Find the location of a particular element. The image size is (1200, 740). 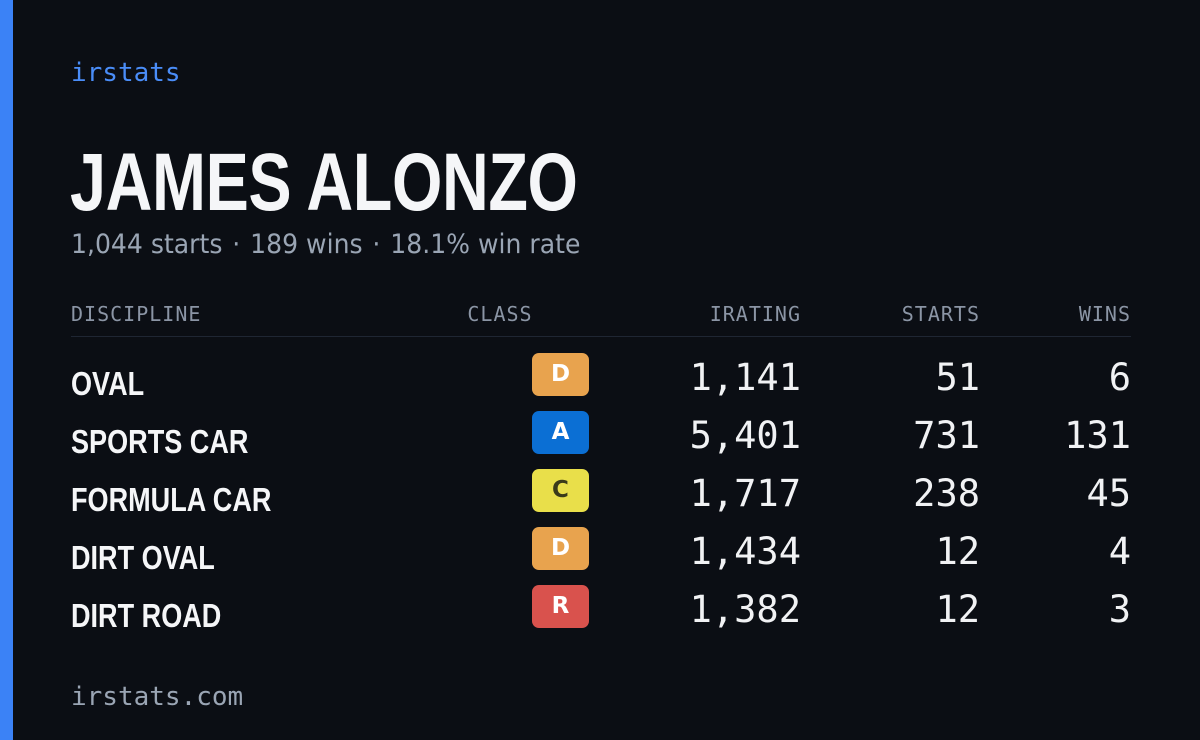

total-wins: 189 wins is located at coordinates (306, 244).